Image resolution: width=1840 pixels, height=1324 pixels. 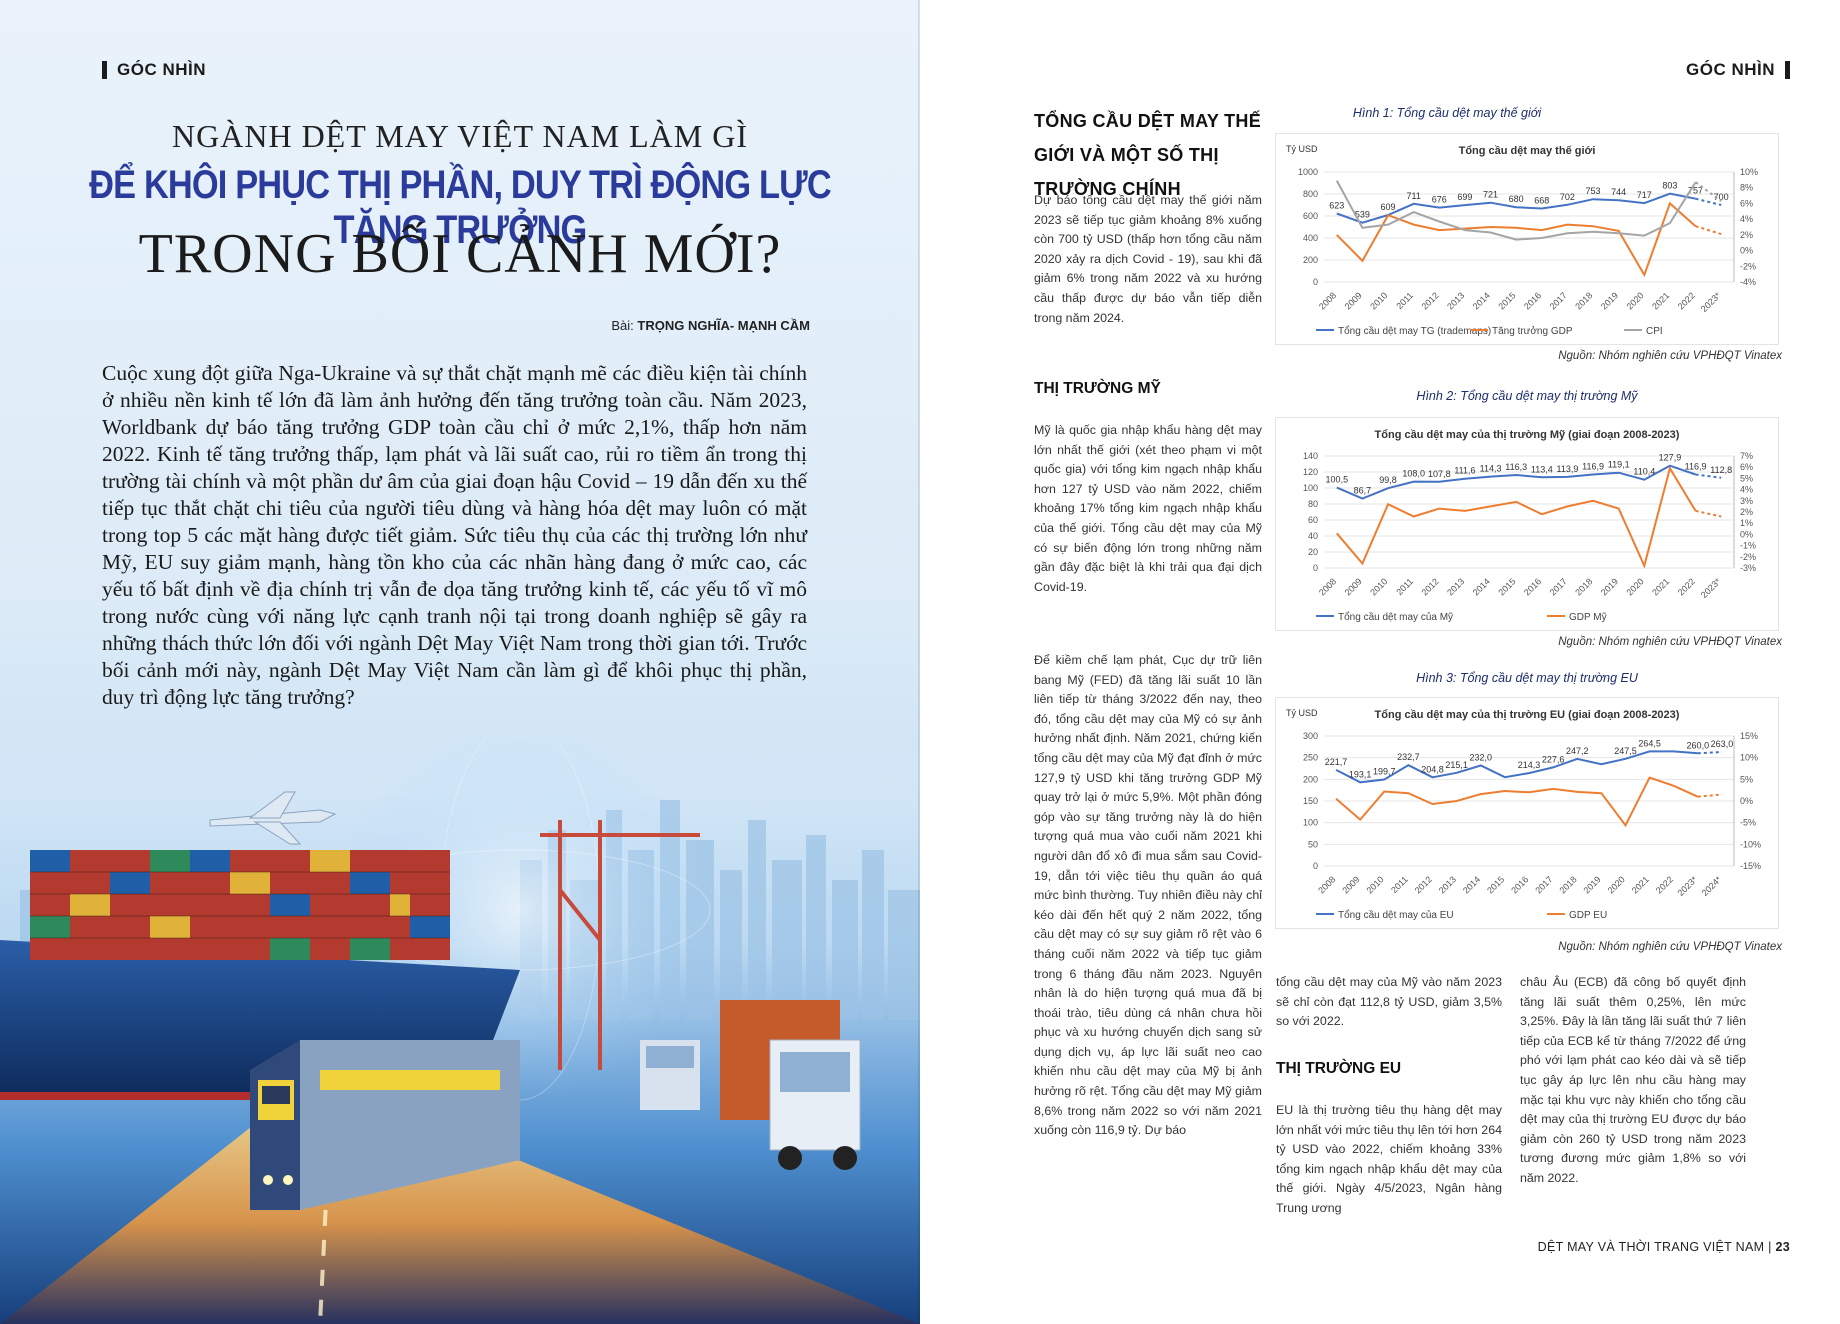 I want to click on y2-tick-label: -10%, so click(x=1750, y=844).